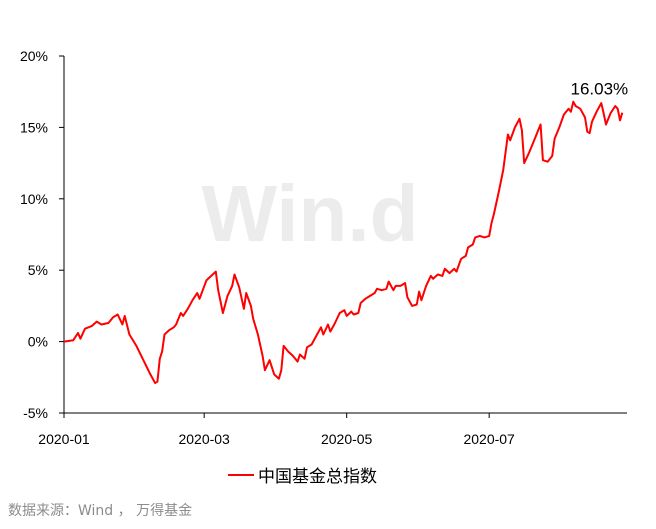  What do you see at coordinates (35, 413) in the screenshot?
I see `y-tick-label: -5%` at bounding box center [35, 413].